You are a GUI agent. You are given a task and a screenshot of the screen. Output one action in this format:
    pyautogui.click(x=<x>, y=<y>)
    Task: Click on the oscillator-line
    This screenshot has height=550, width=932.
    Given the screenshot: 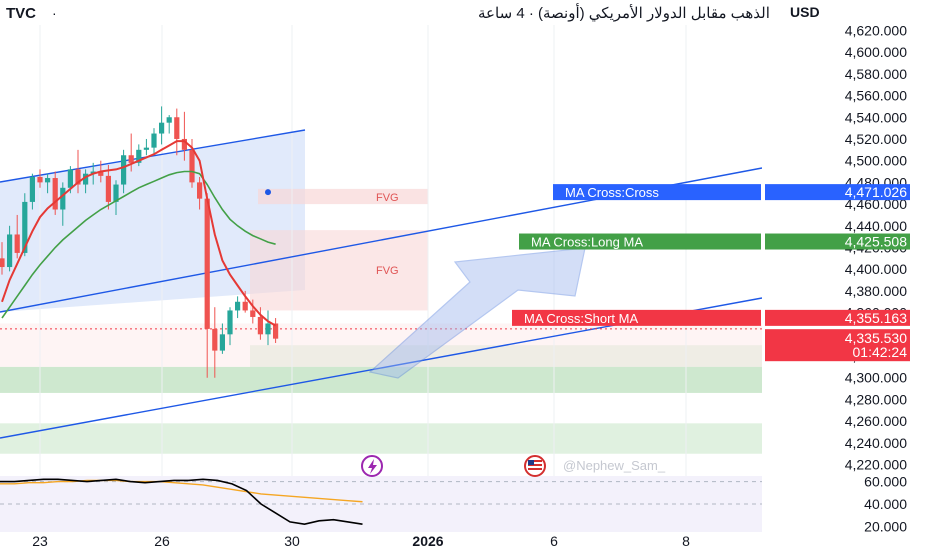 What is the action you would take?
    pyautogui.click(x=181, y=501)
    